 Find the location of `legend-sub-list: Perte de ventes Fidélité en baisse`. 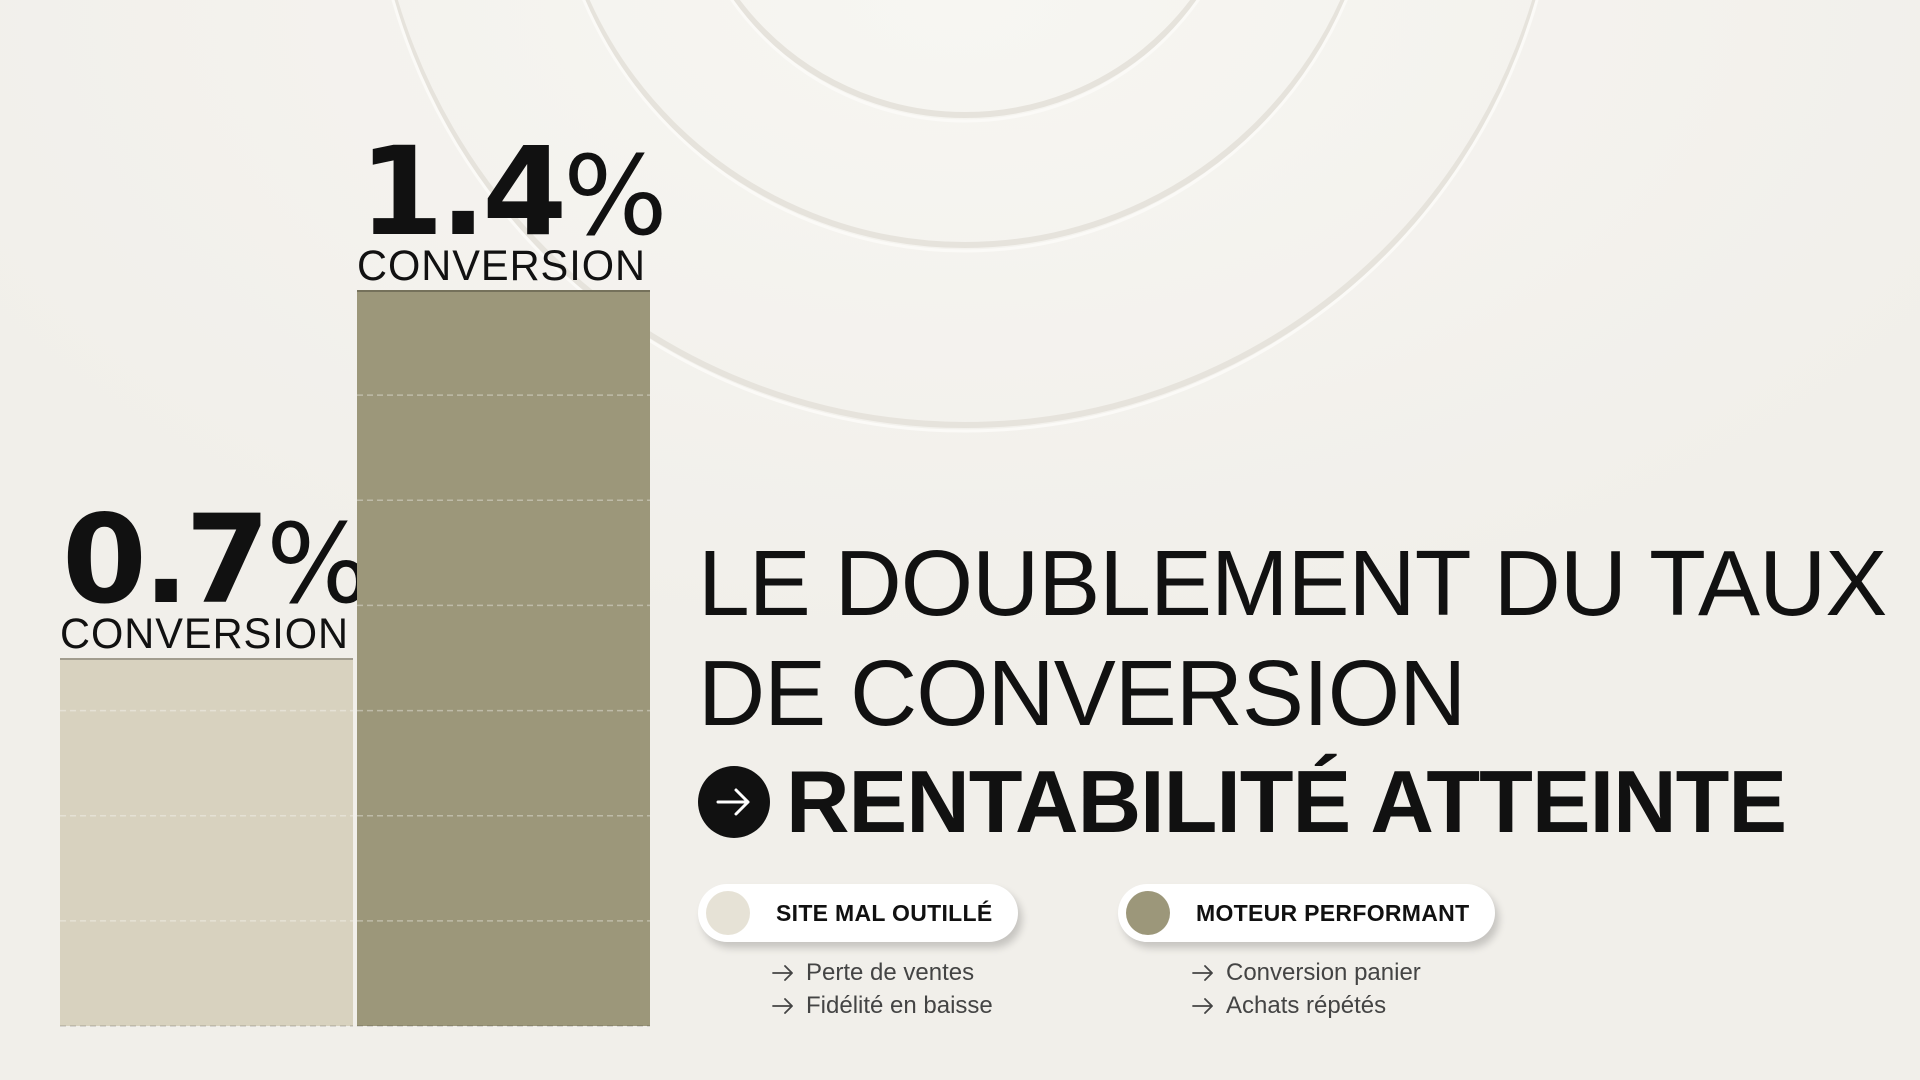

legend-sub-list: Perte de ventes Fidélité en baisse is located at coordinates (858, 989).